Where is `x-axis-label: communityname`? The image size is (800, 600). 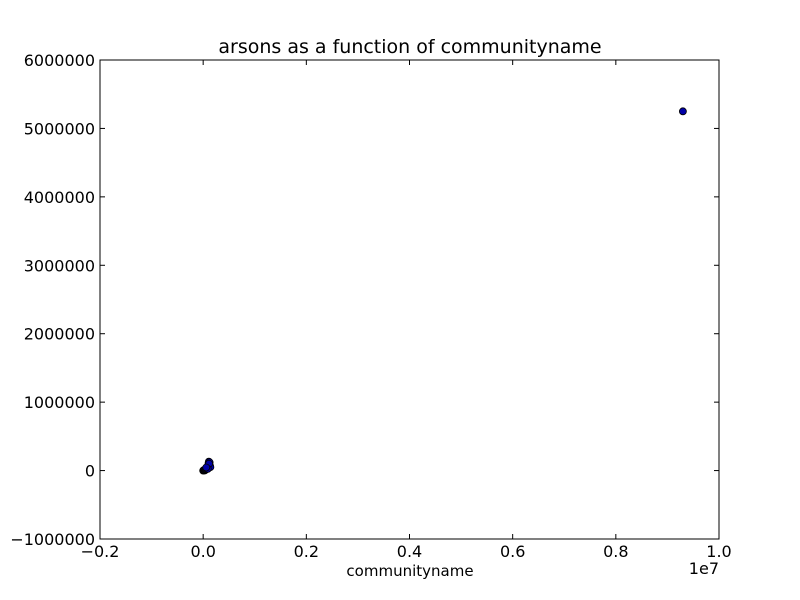 x-axis-label: communityname is located at coordinates (409, 571).